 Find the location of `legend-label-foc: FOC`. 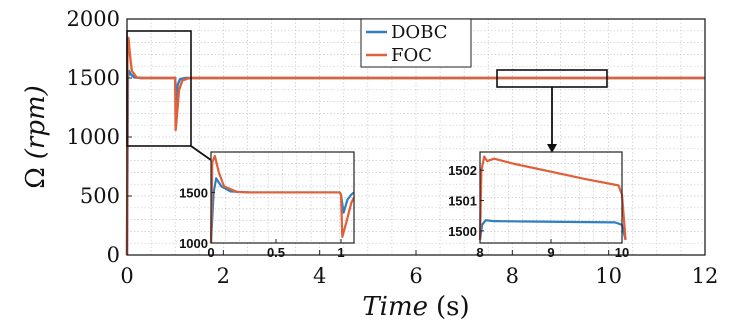

legend-label-foc: FOC is located at coordinates (411, 55).